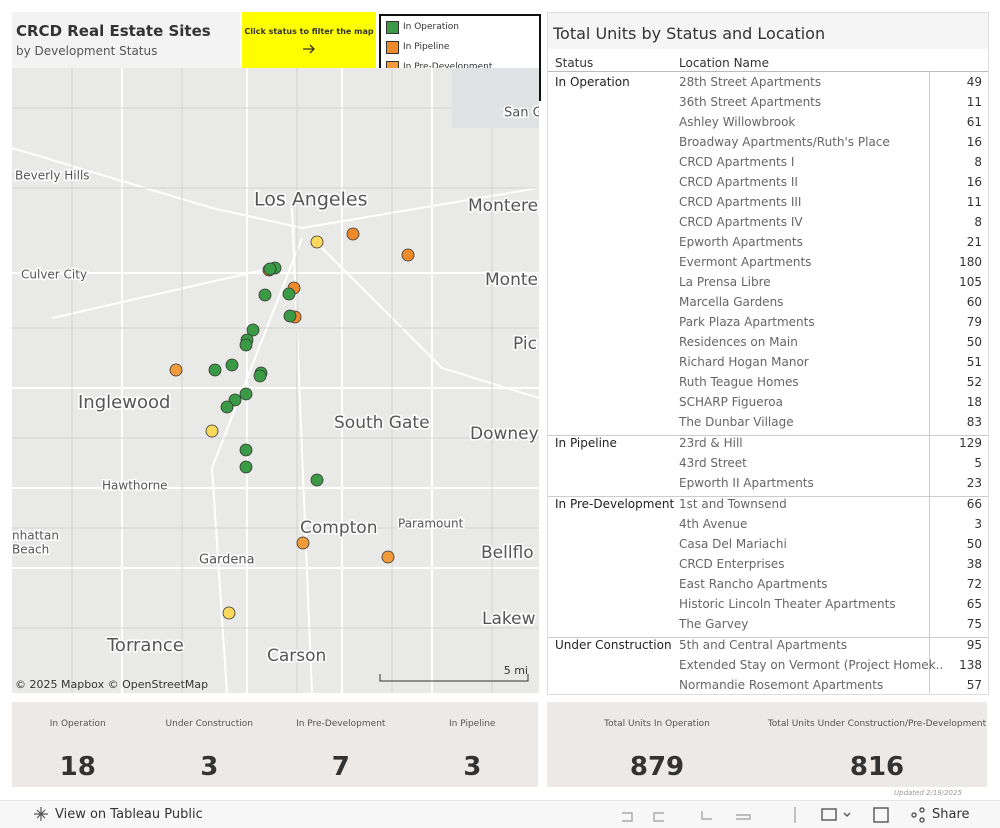  I want to click on location-cell: Ruth Teague Homes, so click(739, 382).